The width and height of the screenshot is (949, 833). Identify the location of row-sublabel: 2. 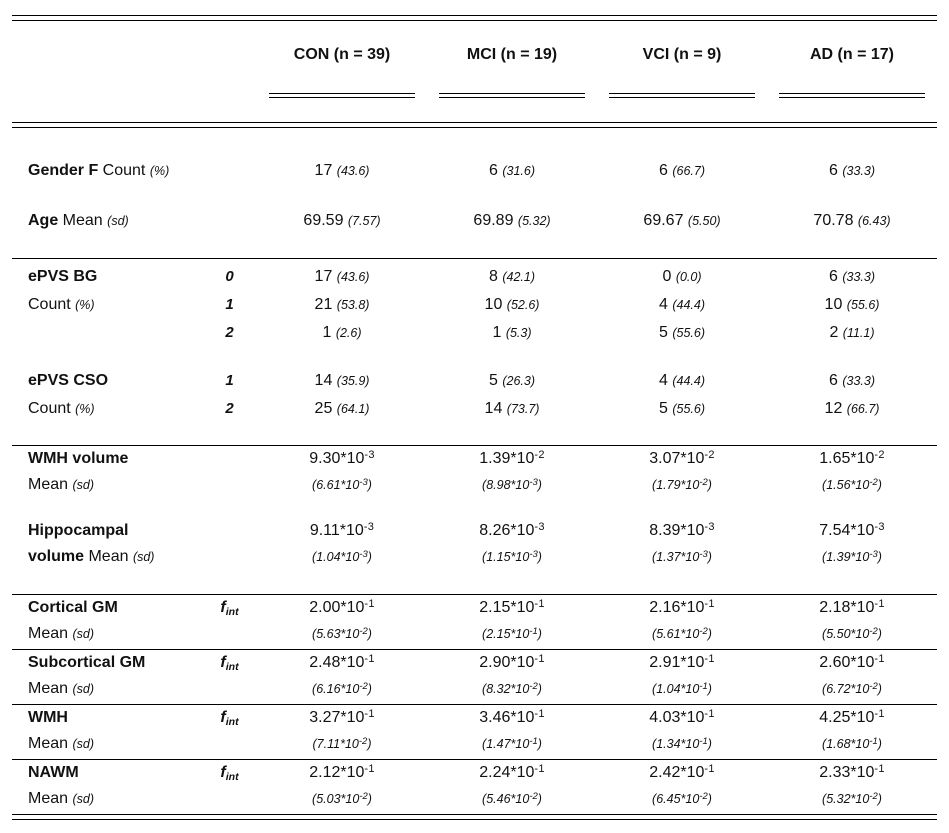
(229, 333).